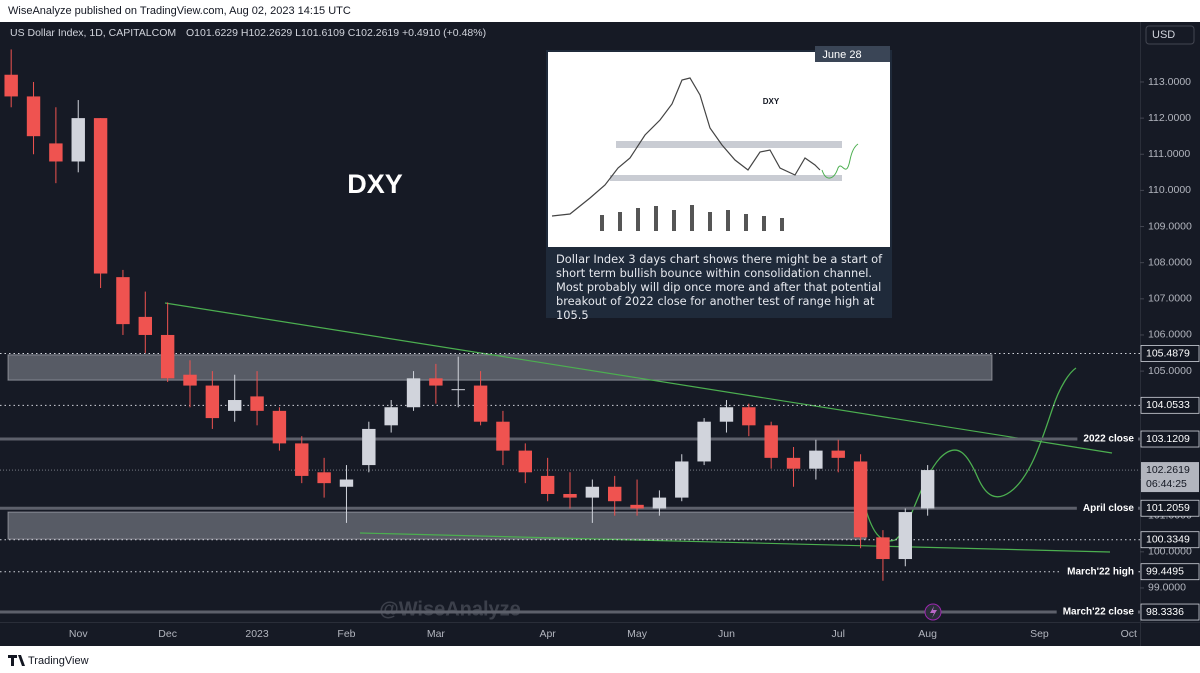  I want to click on x-tick-label: Oct, so click(1129, 634).